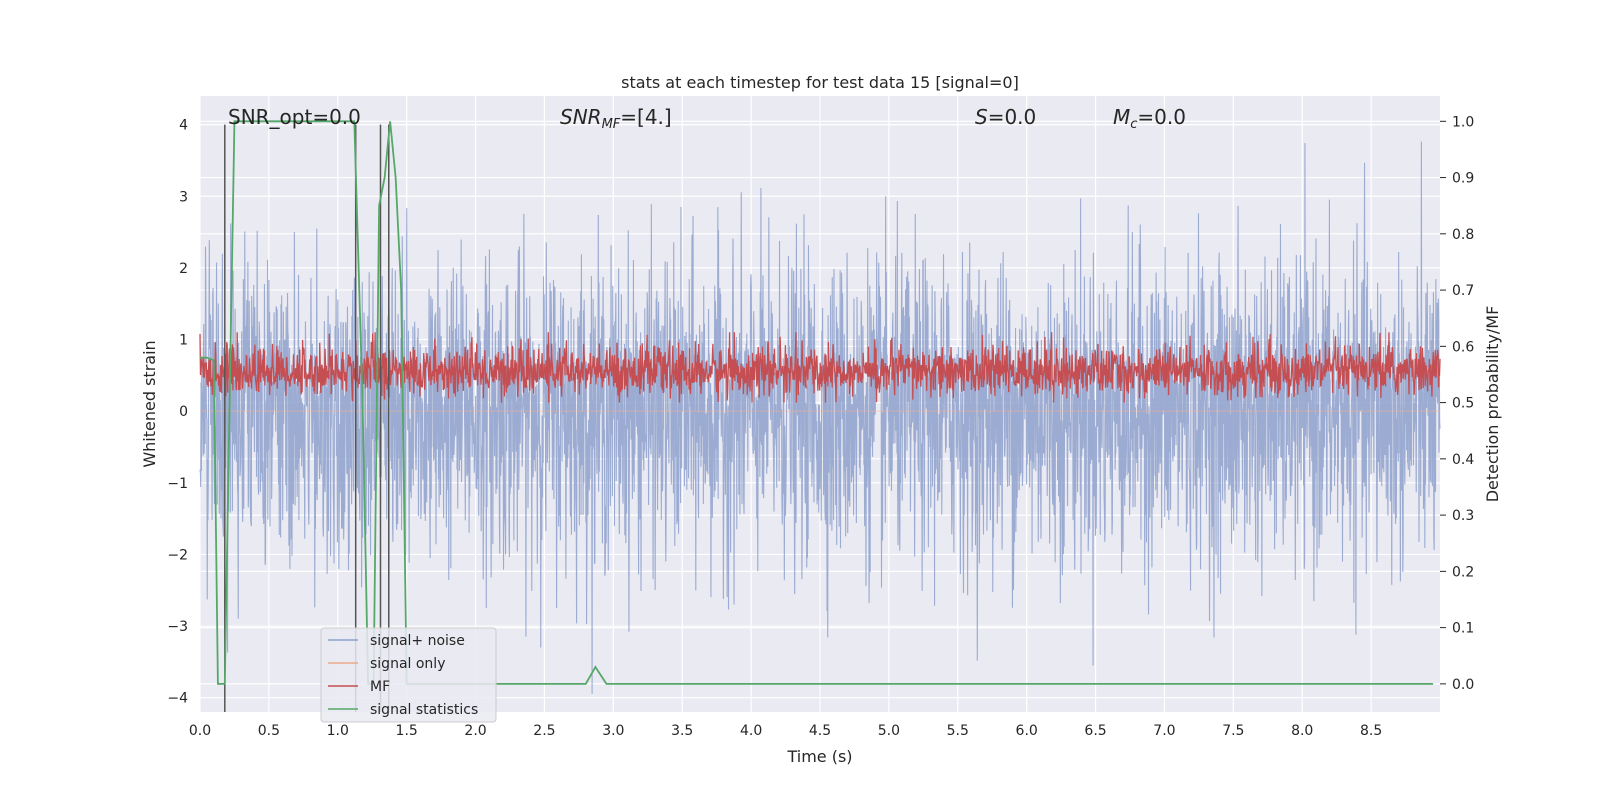 The image size is (1600, 800). I want to click on y-right-tick-label-8: 0.8, so click(1463, 235).